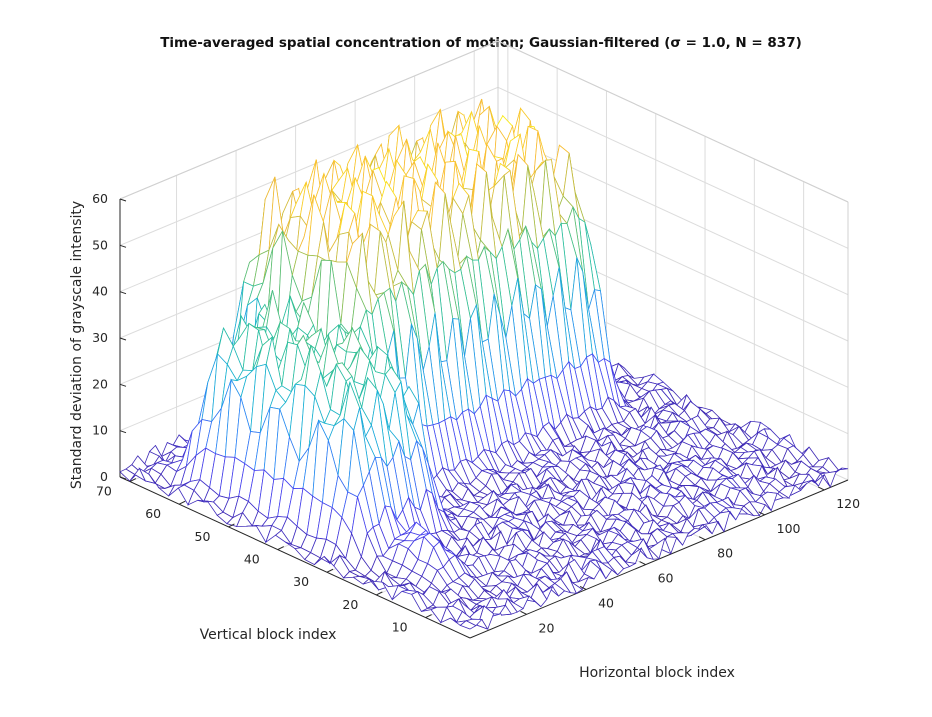 This screenshot has width=932, height=717. Describe the element at coordinates (268, 635) in the screenshot. I see `y-axis-label: Vertical block index` at that location.